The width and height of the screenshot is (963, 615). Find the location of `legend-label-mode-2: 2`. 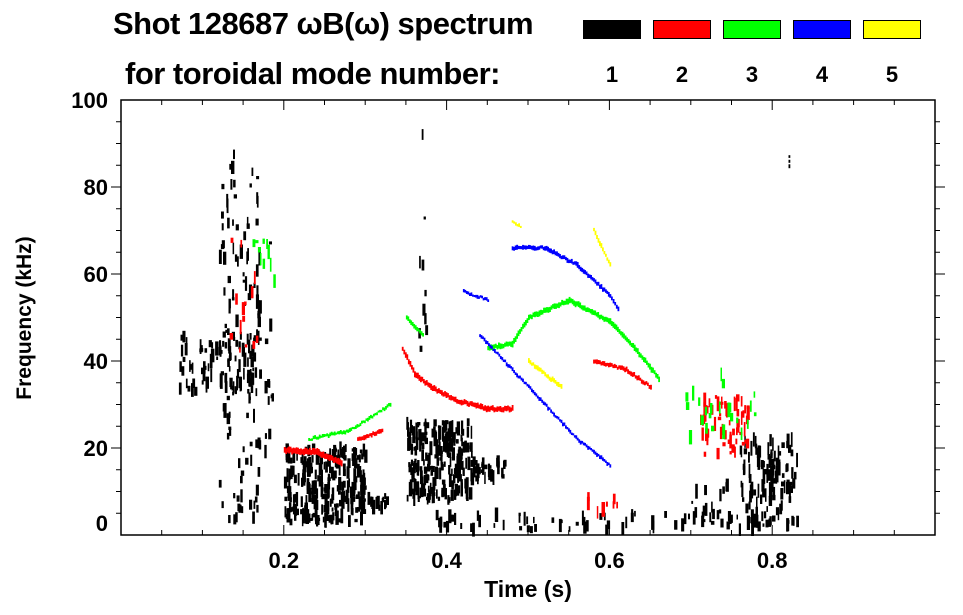

legend-label-mode-2: 2 is located at coordinates (682, 74).